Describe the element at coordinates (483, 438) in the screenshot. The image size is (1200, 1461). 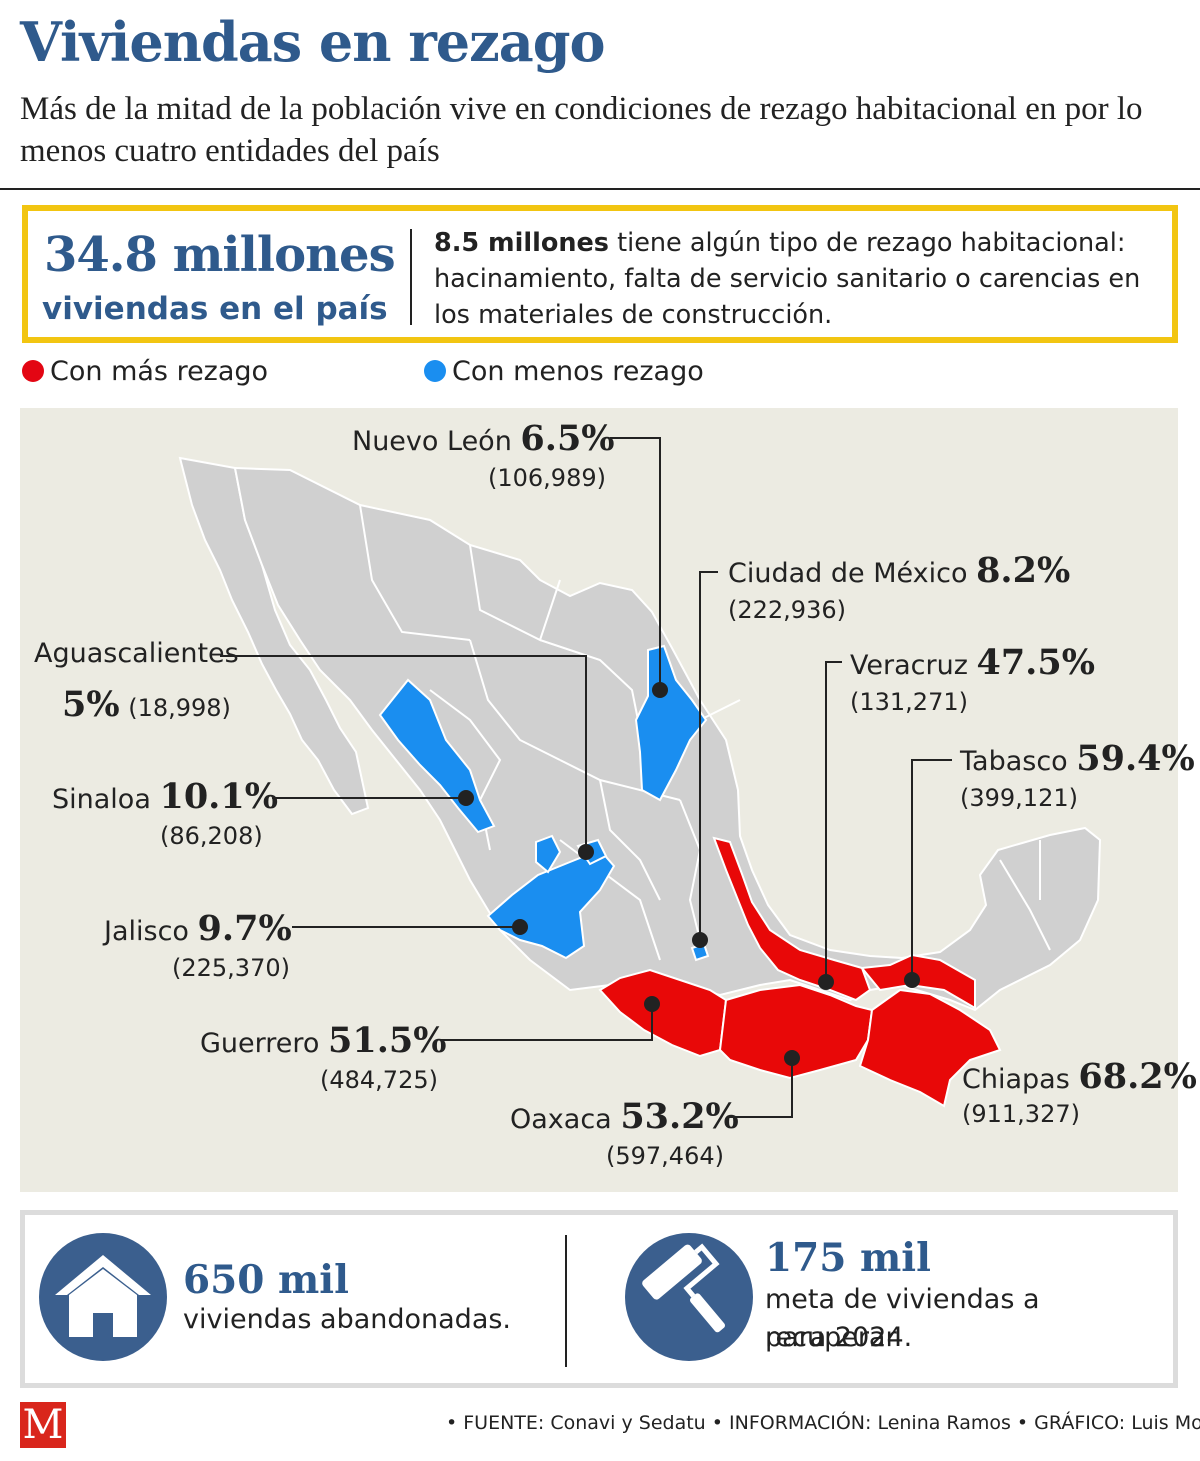
I see `label-nuevo-leon: Nuevo León 6.5%` at that location.